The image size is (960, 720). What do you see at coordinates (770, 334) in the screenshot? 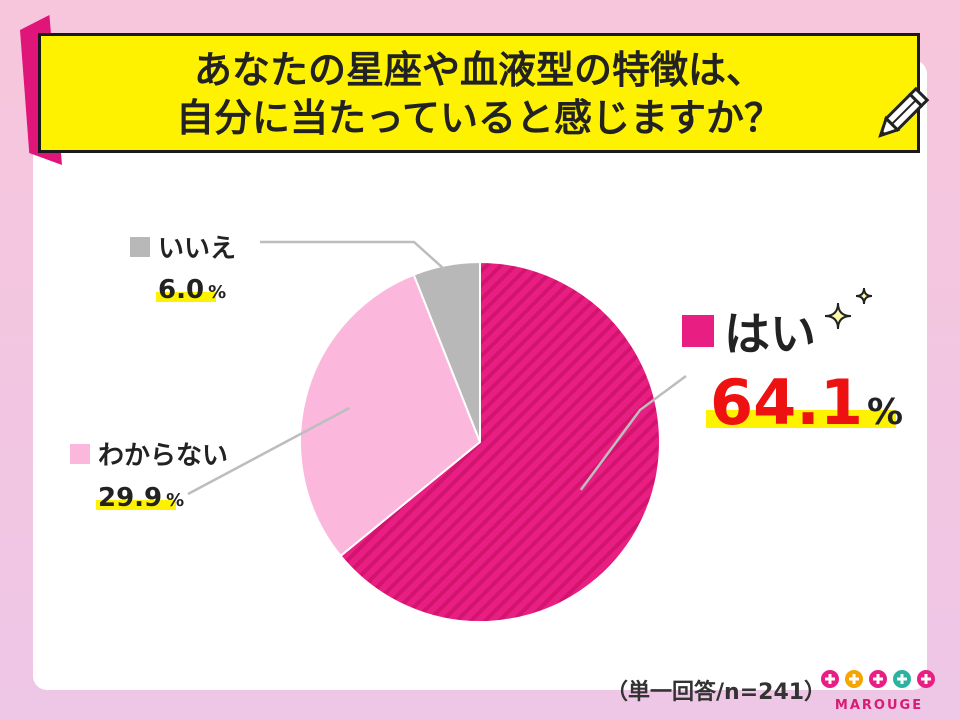
I see `slice-label-0: はい` at bounding box center [770, 334].